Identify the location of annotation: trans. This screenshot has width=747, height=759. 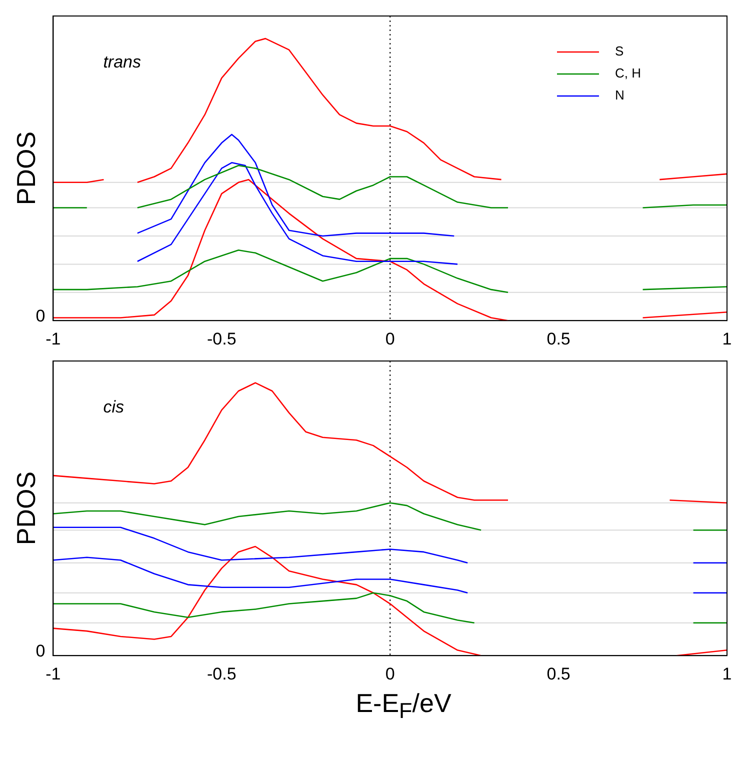
(122, 62).